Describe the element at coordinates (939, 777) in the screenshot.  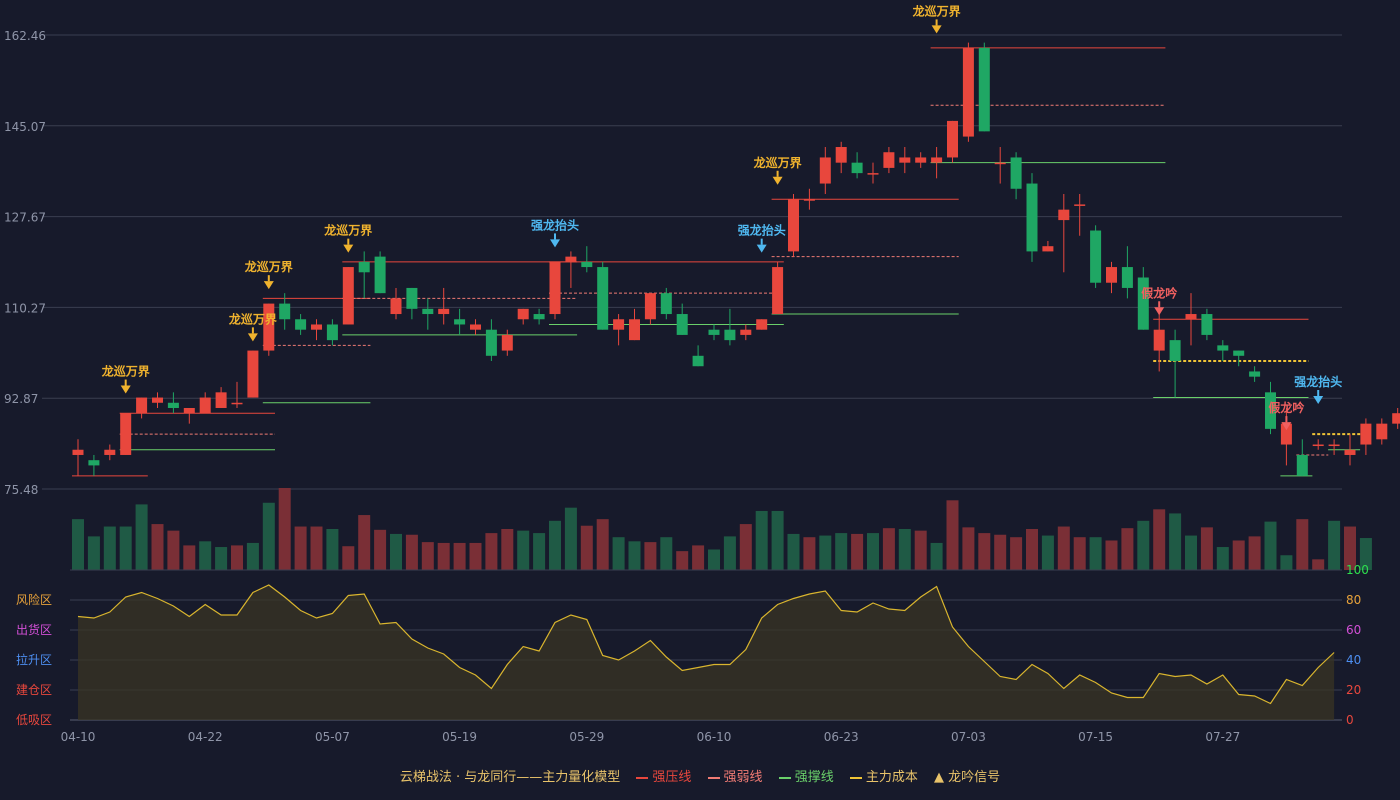
I see `triangle-icon: ▲` at that location.